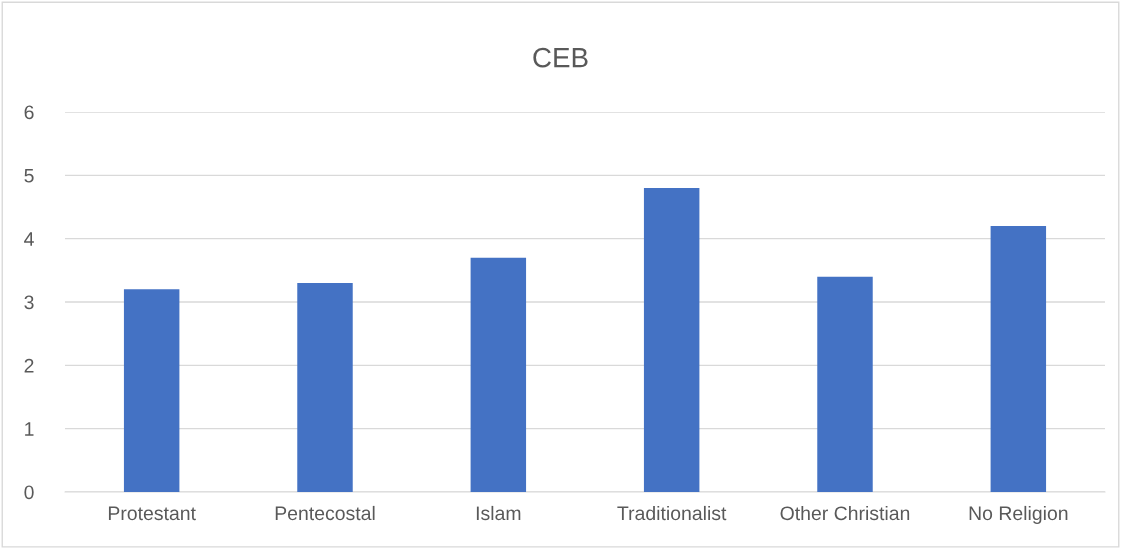  I want to click on y-tick-label: 5, so click(29, 176).